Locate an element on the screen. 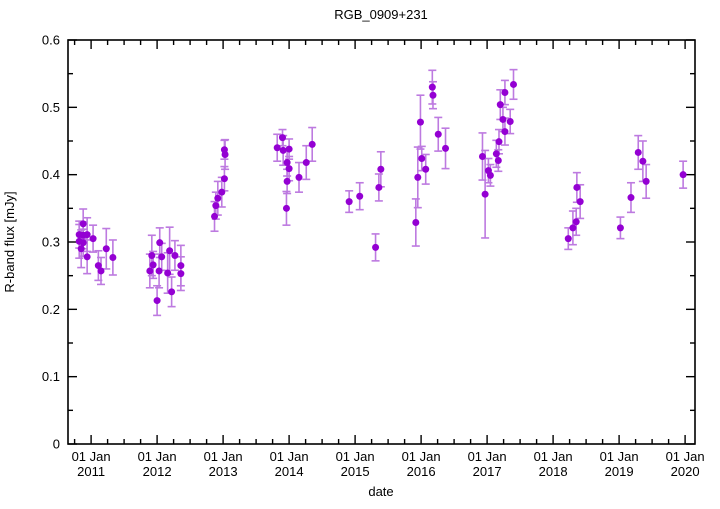 The image size is (720, 509). x-tick-label: 2015 is located at coordinates (355, 471).